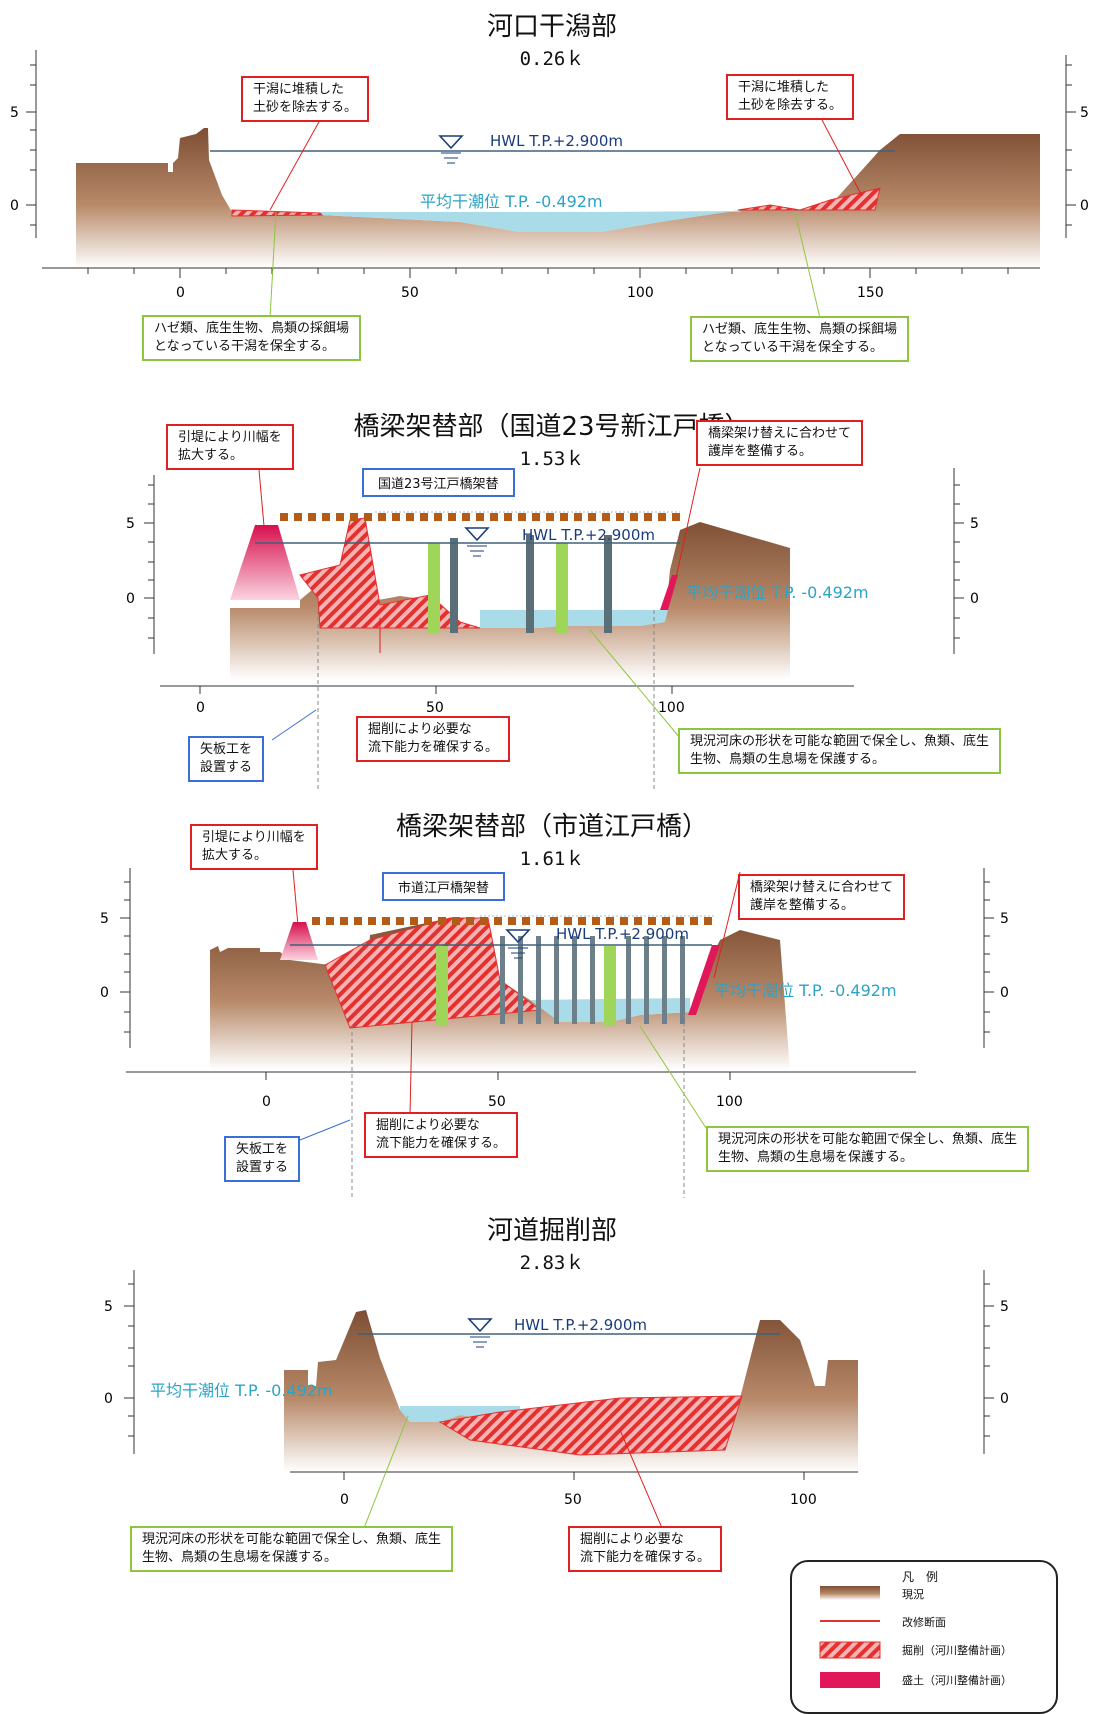  What do you see at coordinates (850, 1593) in the screenshot?
I see `legend-swatch-existing` at bounding box center [850, 1593].